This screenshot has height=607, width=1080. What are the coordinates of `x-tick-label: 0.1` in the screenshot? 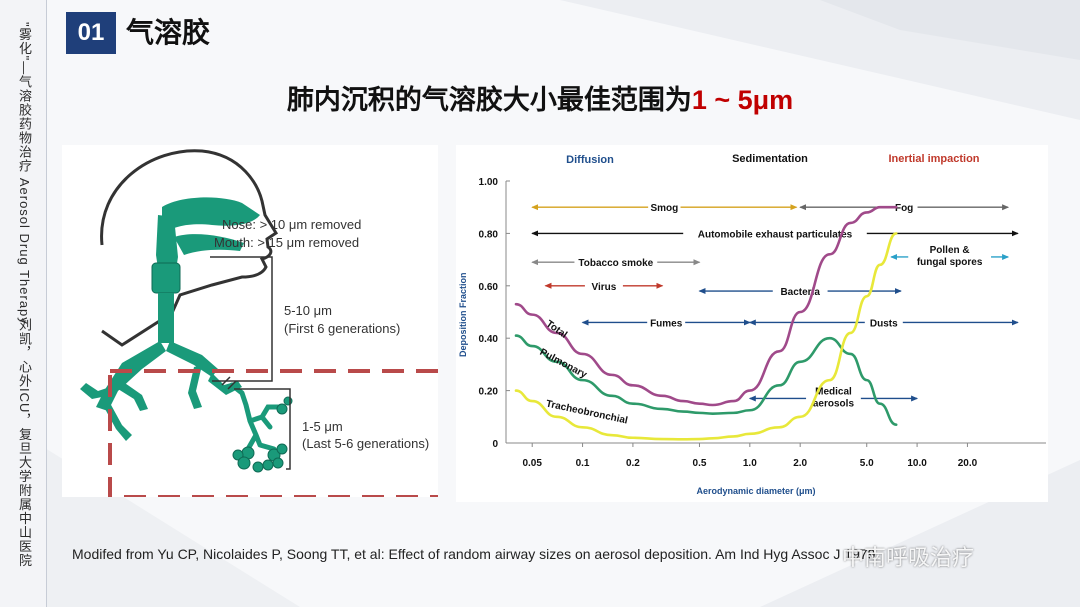 It's located at (583, 463).